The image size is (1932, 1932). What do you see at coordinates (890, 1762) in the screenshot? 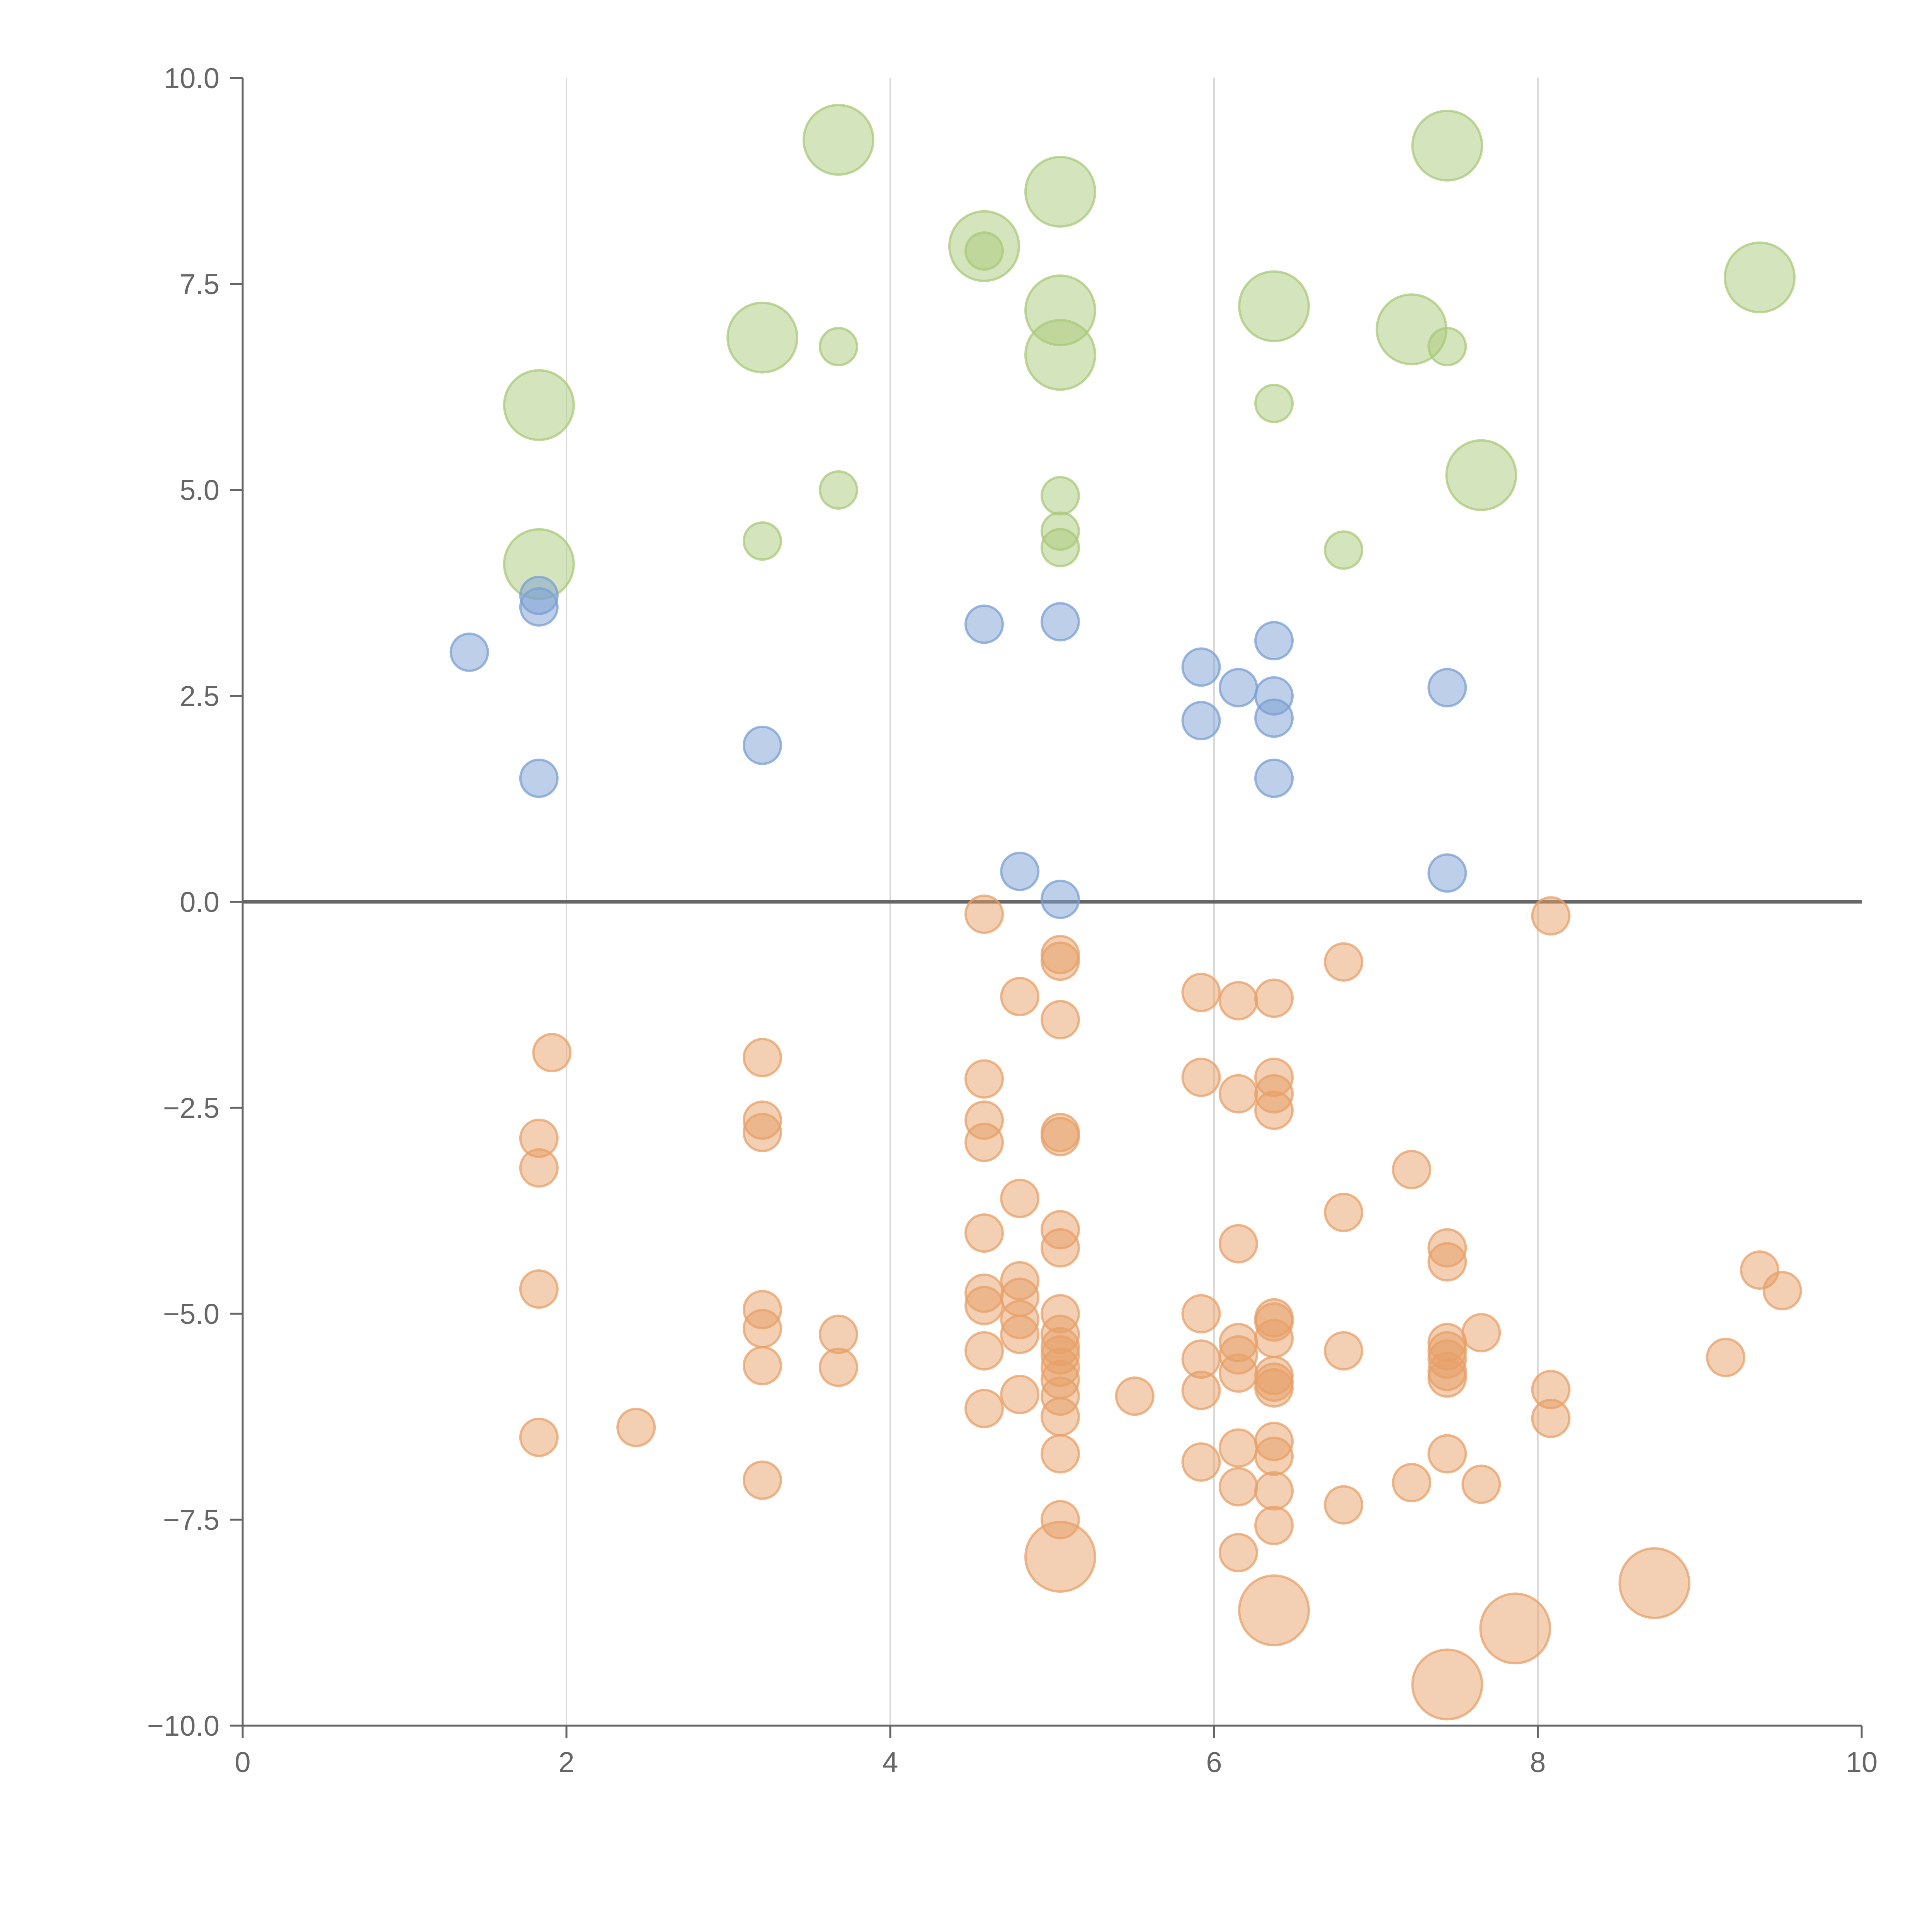
I see `x-tick-label-2: 4` at bounding box center [890, 1762].